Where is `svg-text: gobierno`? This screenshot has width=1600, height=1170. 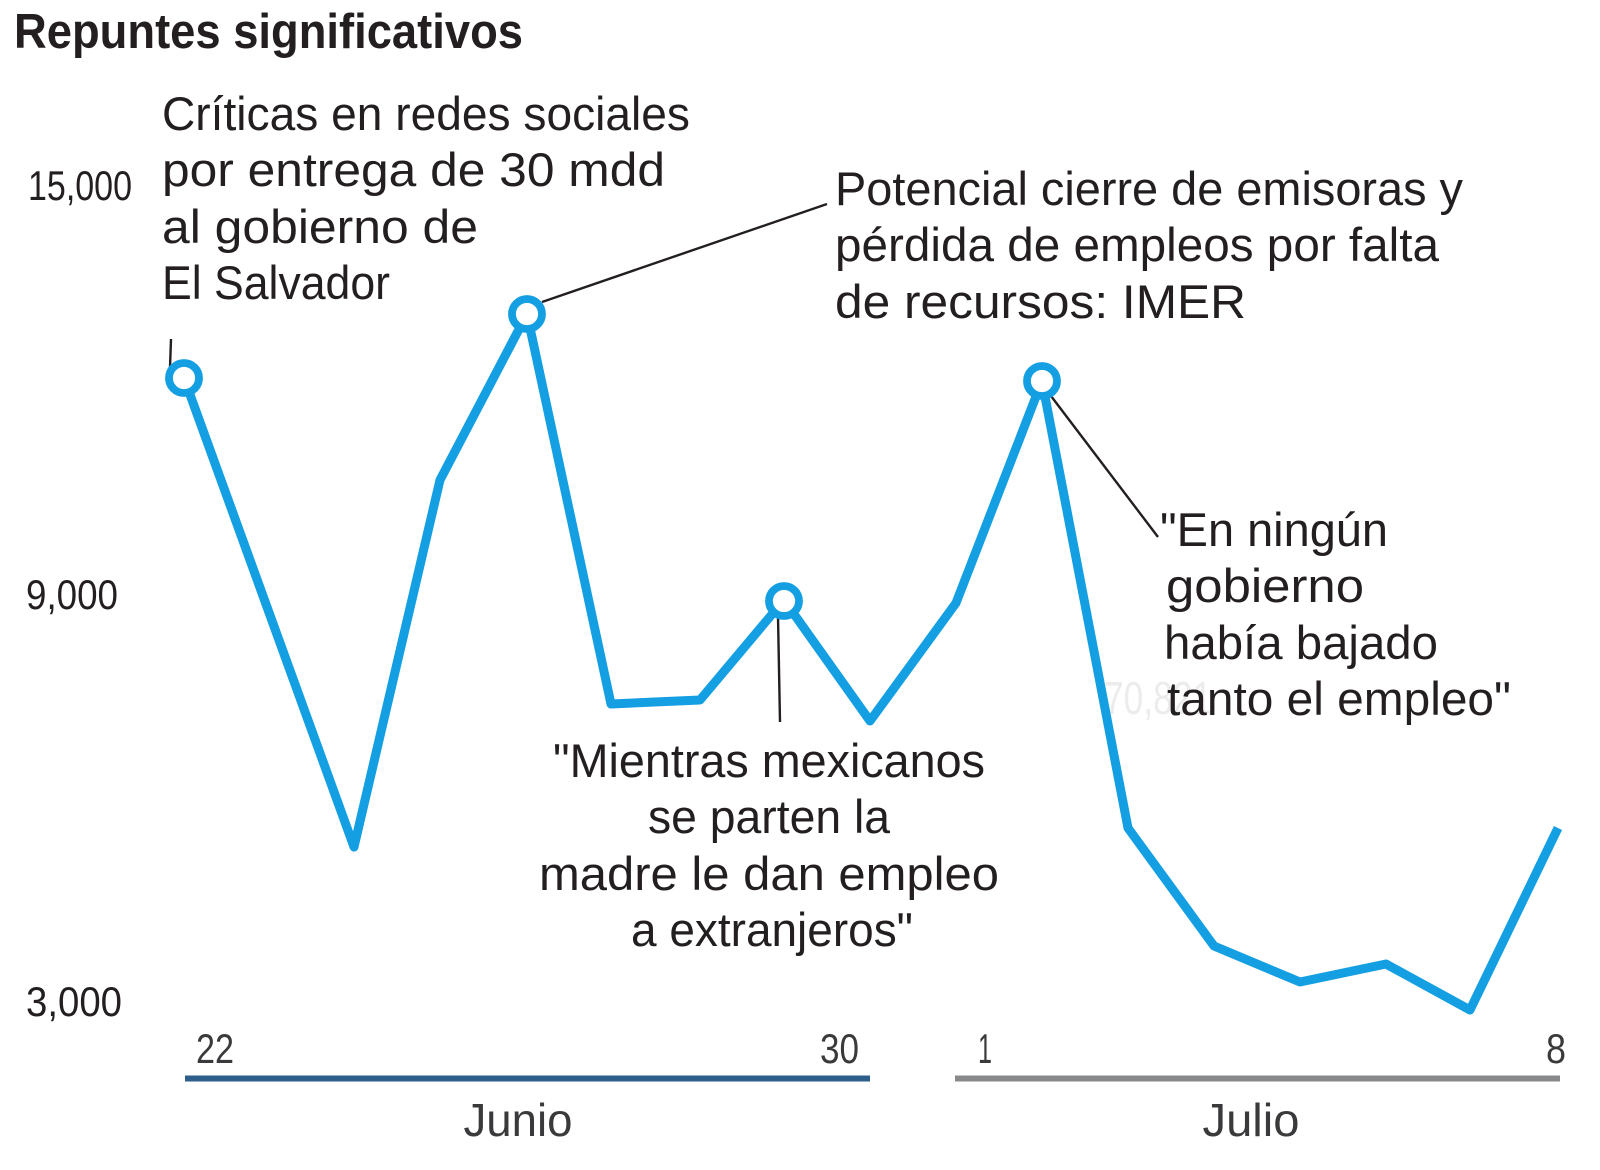
svg-text: gobierno is located at coordinates (1265, 585).